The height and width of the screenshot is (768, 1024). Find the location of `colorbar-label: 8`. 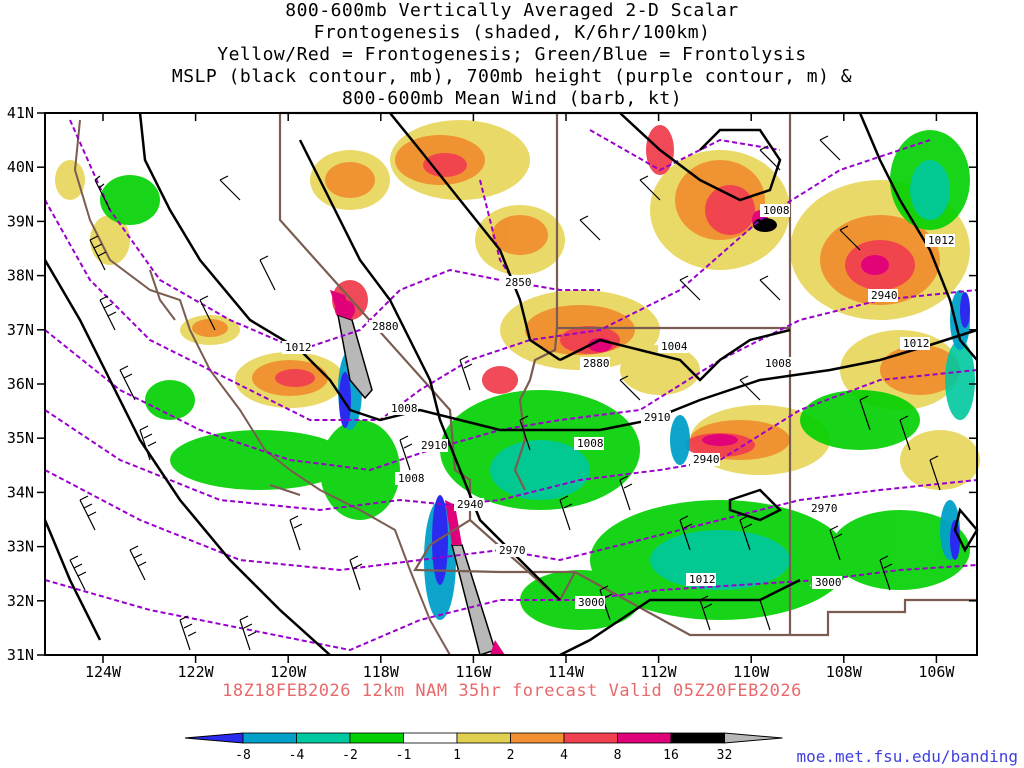

colorbar-label: 8 is located at coordinates (618, 755).